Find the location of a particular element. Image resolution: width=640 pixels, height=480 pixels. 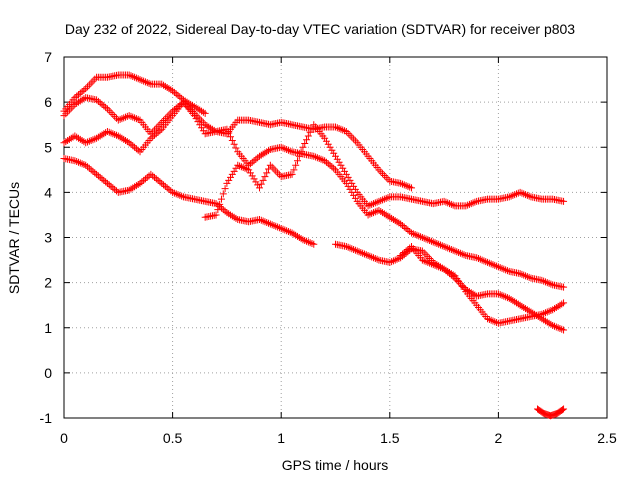

x-tick-label: 1 is located at coordinates (281, 438).